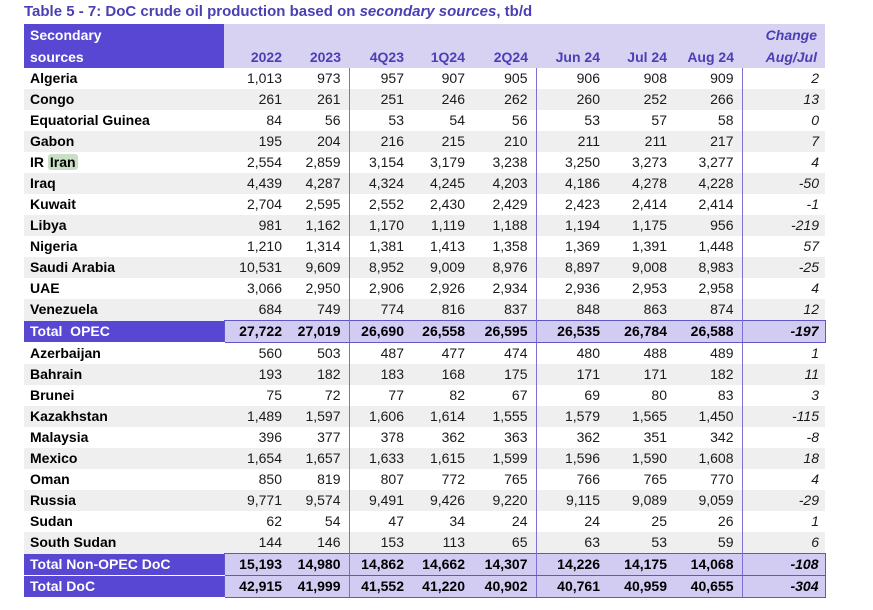 Image resolution: width=873 pixels, height=610 pixels. Describe the element at coordinates (641, 479) in the screenshot. I see `value-cell: 765` at that location.